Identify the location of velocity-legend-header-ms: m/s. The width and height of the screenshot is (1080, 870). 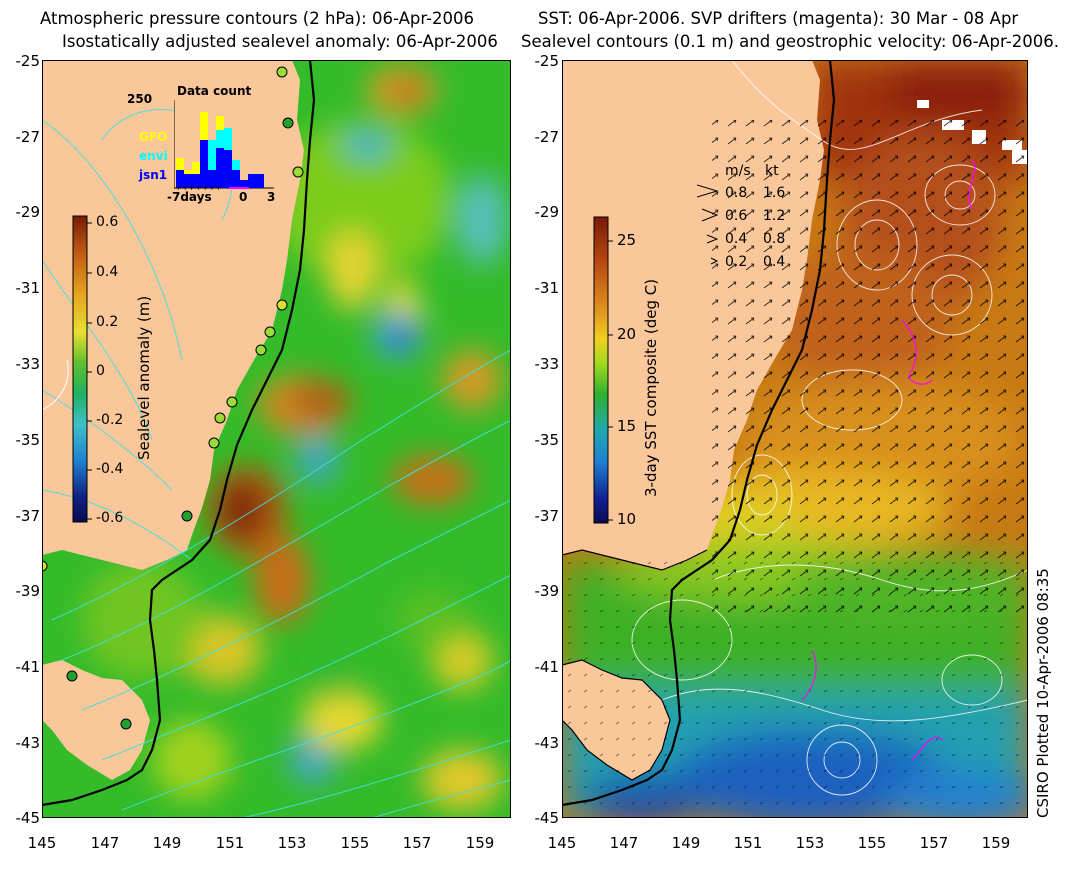
(738, 171).